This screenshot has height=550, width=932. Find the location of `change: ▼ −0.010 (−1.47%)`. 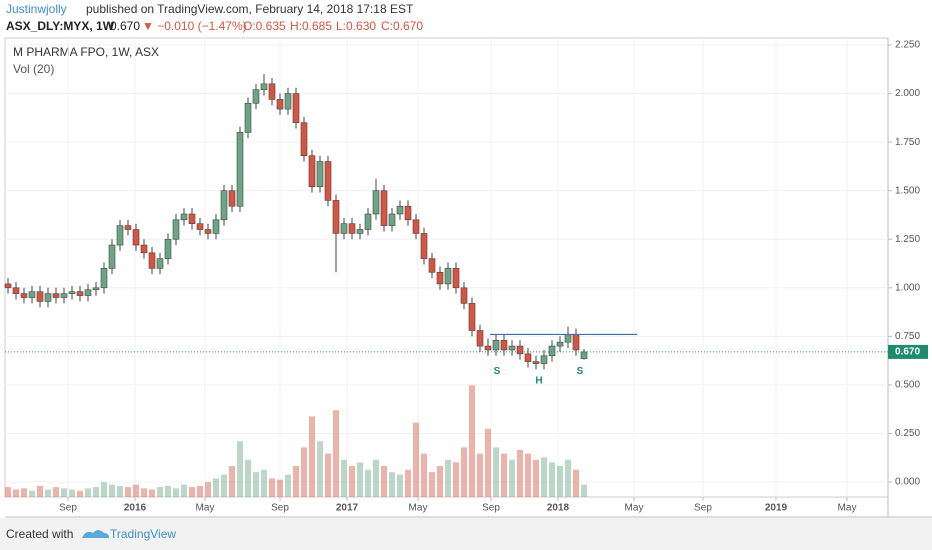

change: ▼ −0.010 (−1.47%) is located at coordinates (194, 26).